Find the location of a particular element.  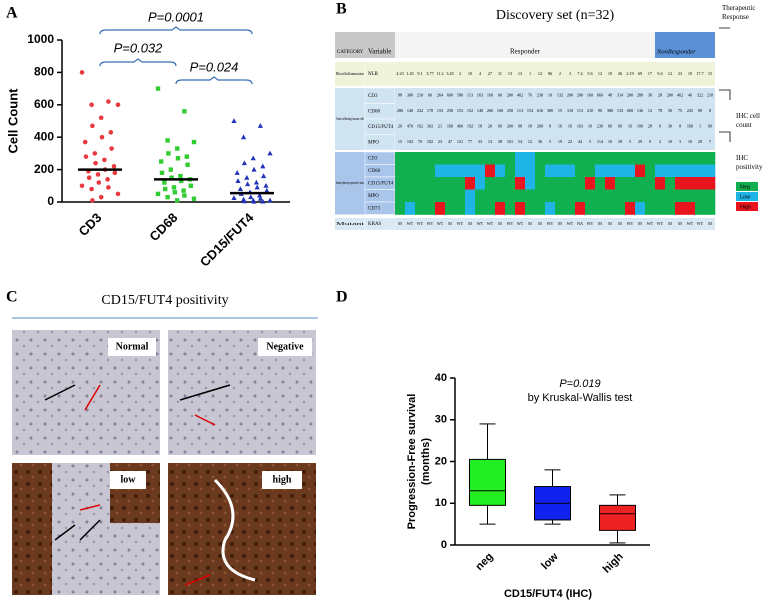

cell-value: 33 is located at coordinates (480, 141).